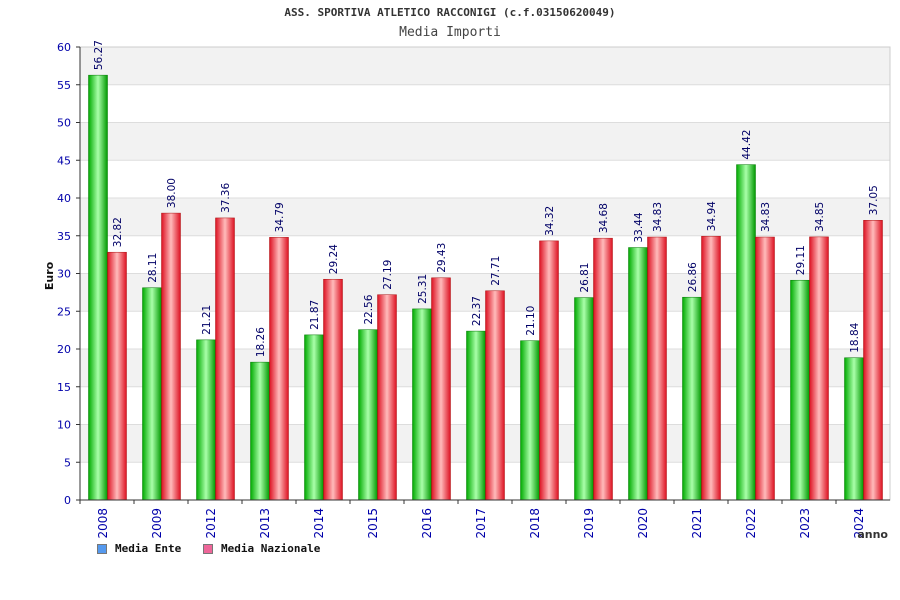 Image resolution: width=900 pixels, height=600 pixels. Describe the element at coordinates (820, 217) in the screenshot. I see `data-label: 34.85` at that location.